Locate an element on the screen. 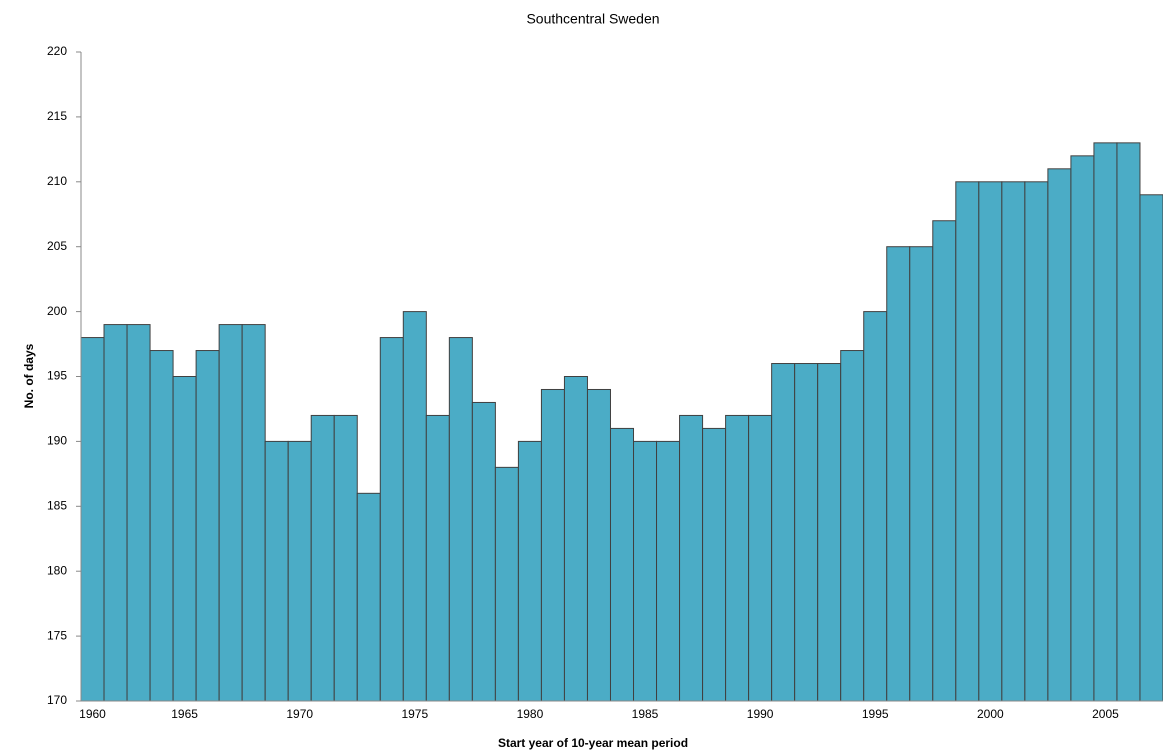  y-tick-label: 205 is located at coordinates (57, 246).